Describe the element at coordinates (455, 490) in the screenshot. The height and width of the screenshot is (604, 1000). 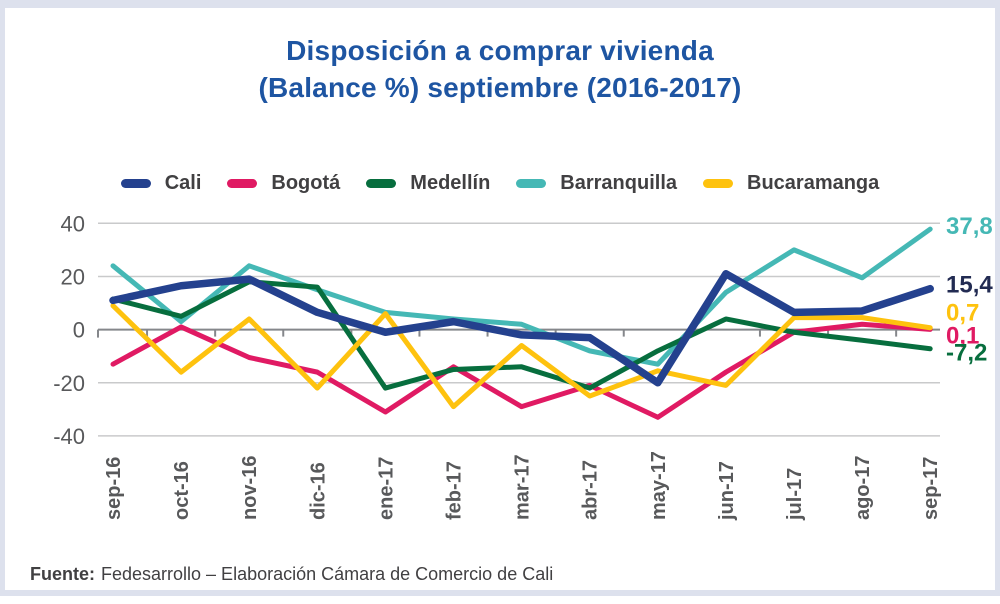
I see `x-axis-label-feb-17: feb-17` at that location.